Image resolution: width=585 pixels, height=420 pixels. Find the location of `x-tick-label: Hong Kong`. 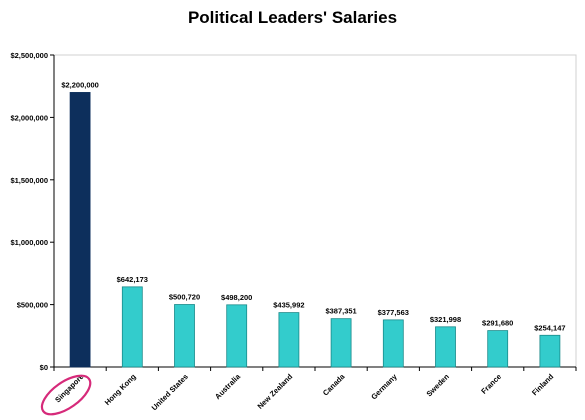

x-tick-label: Hong Kong is located at coordinates (120, 389).